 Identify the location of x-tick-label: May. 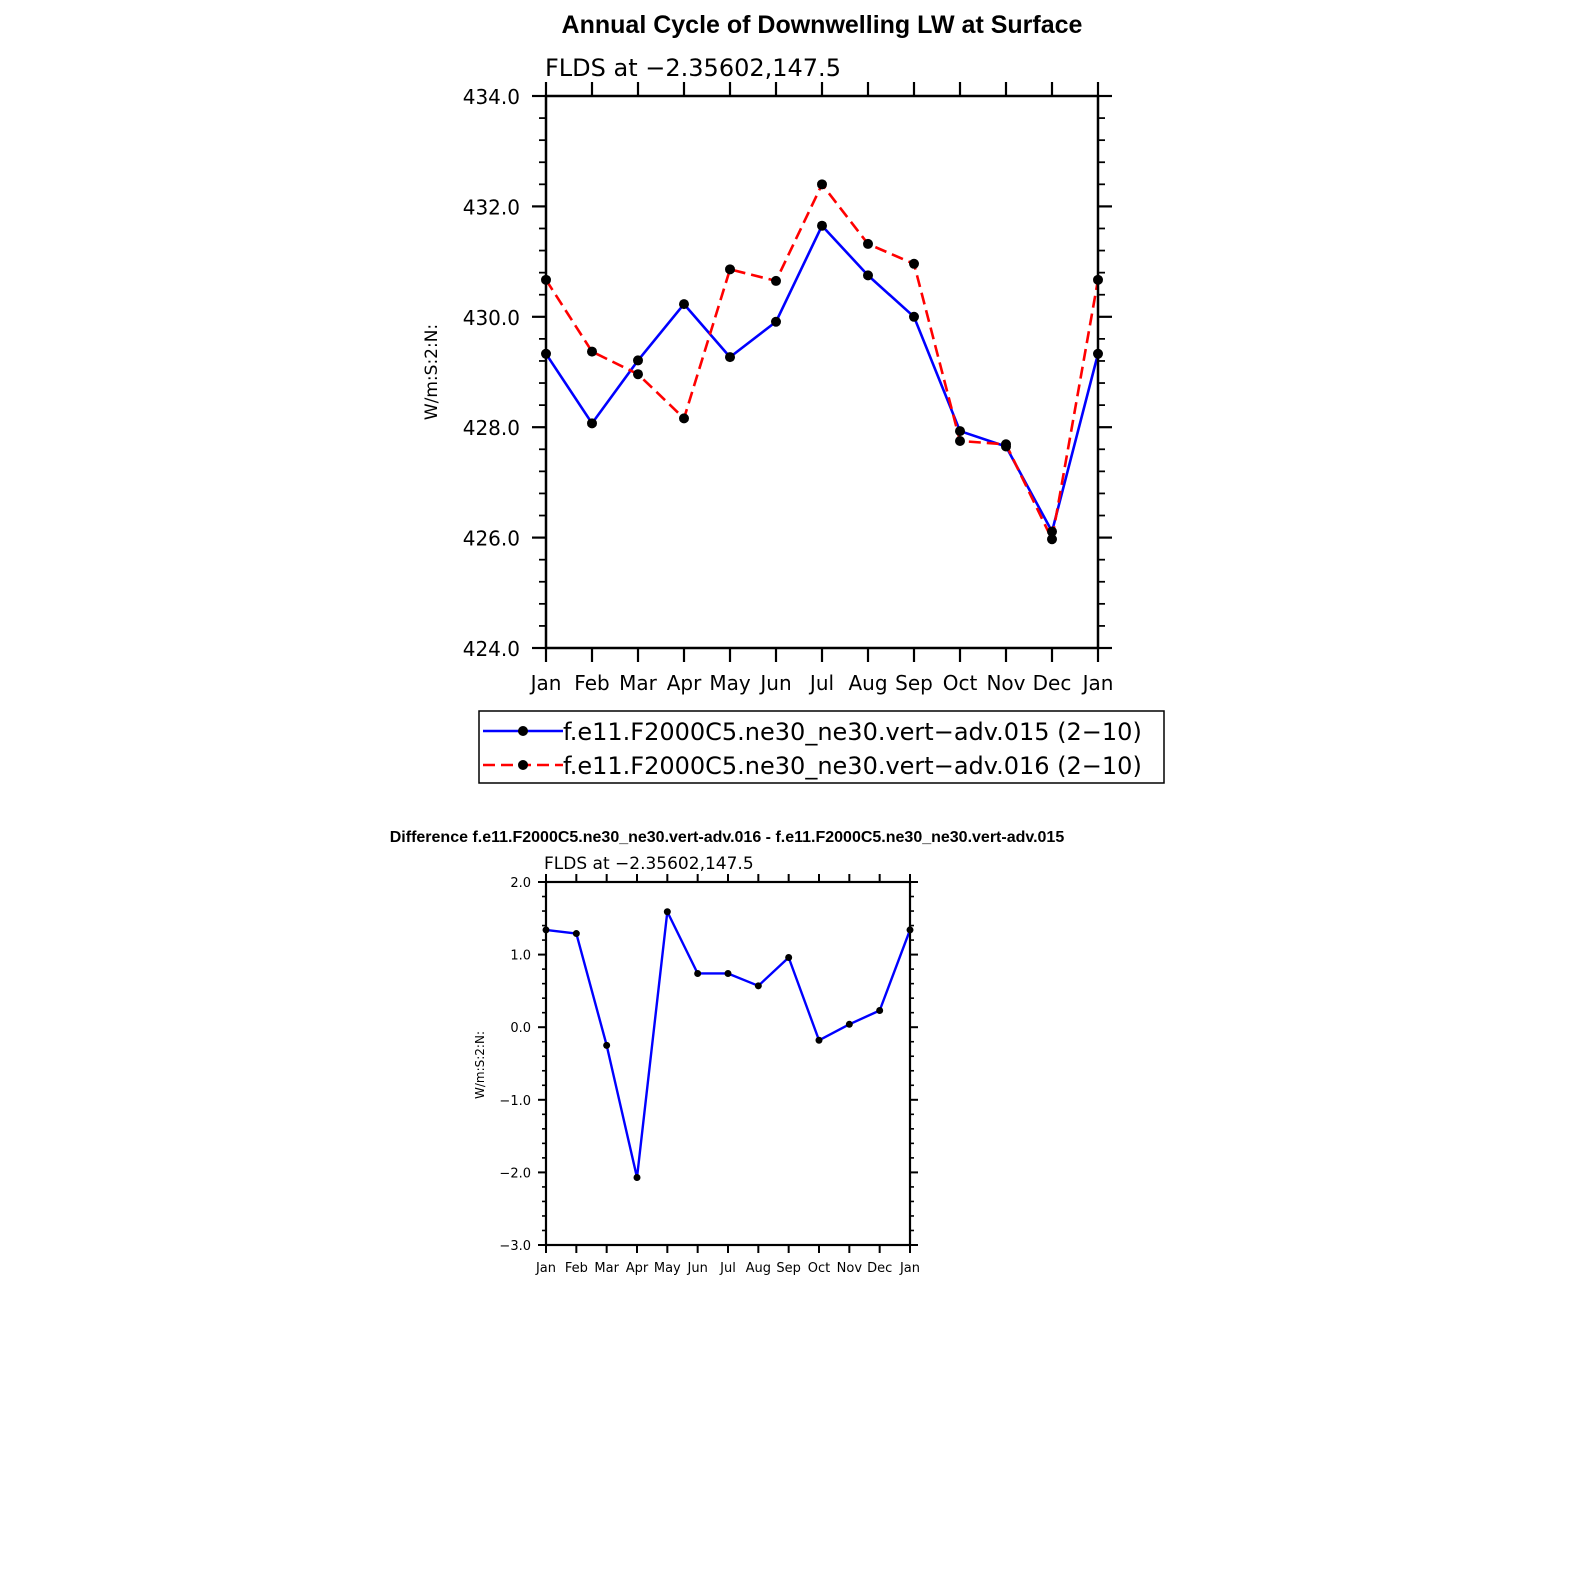
(730, 683).